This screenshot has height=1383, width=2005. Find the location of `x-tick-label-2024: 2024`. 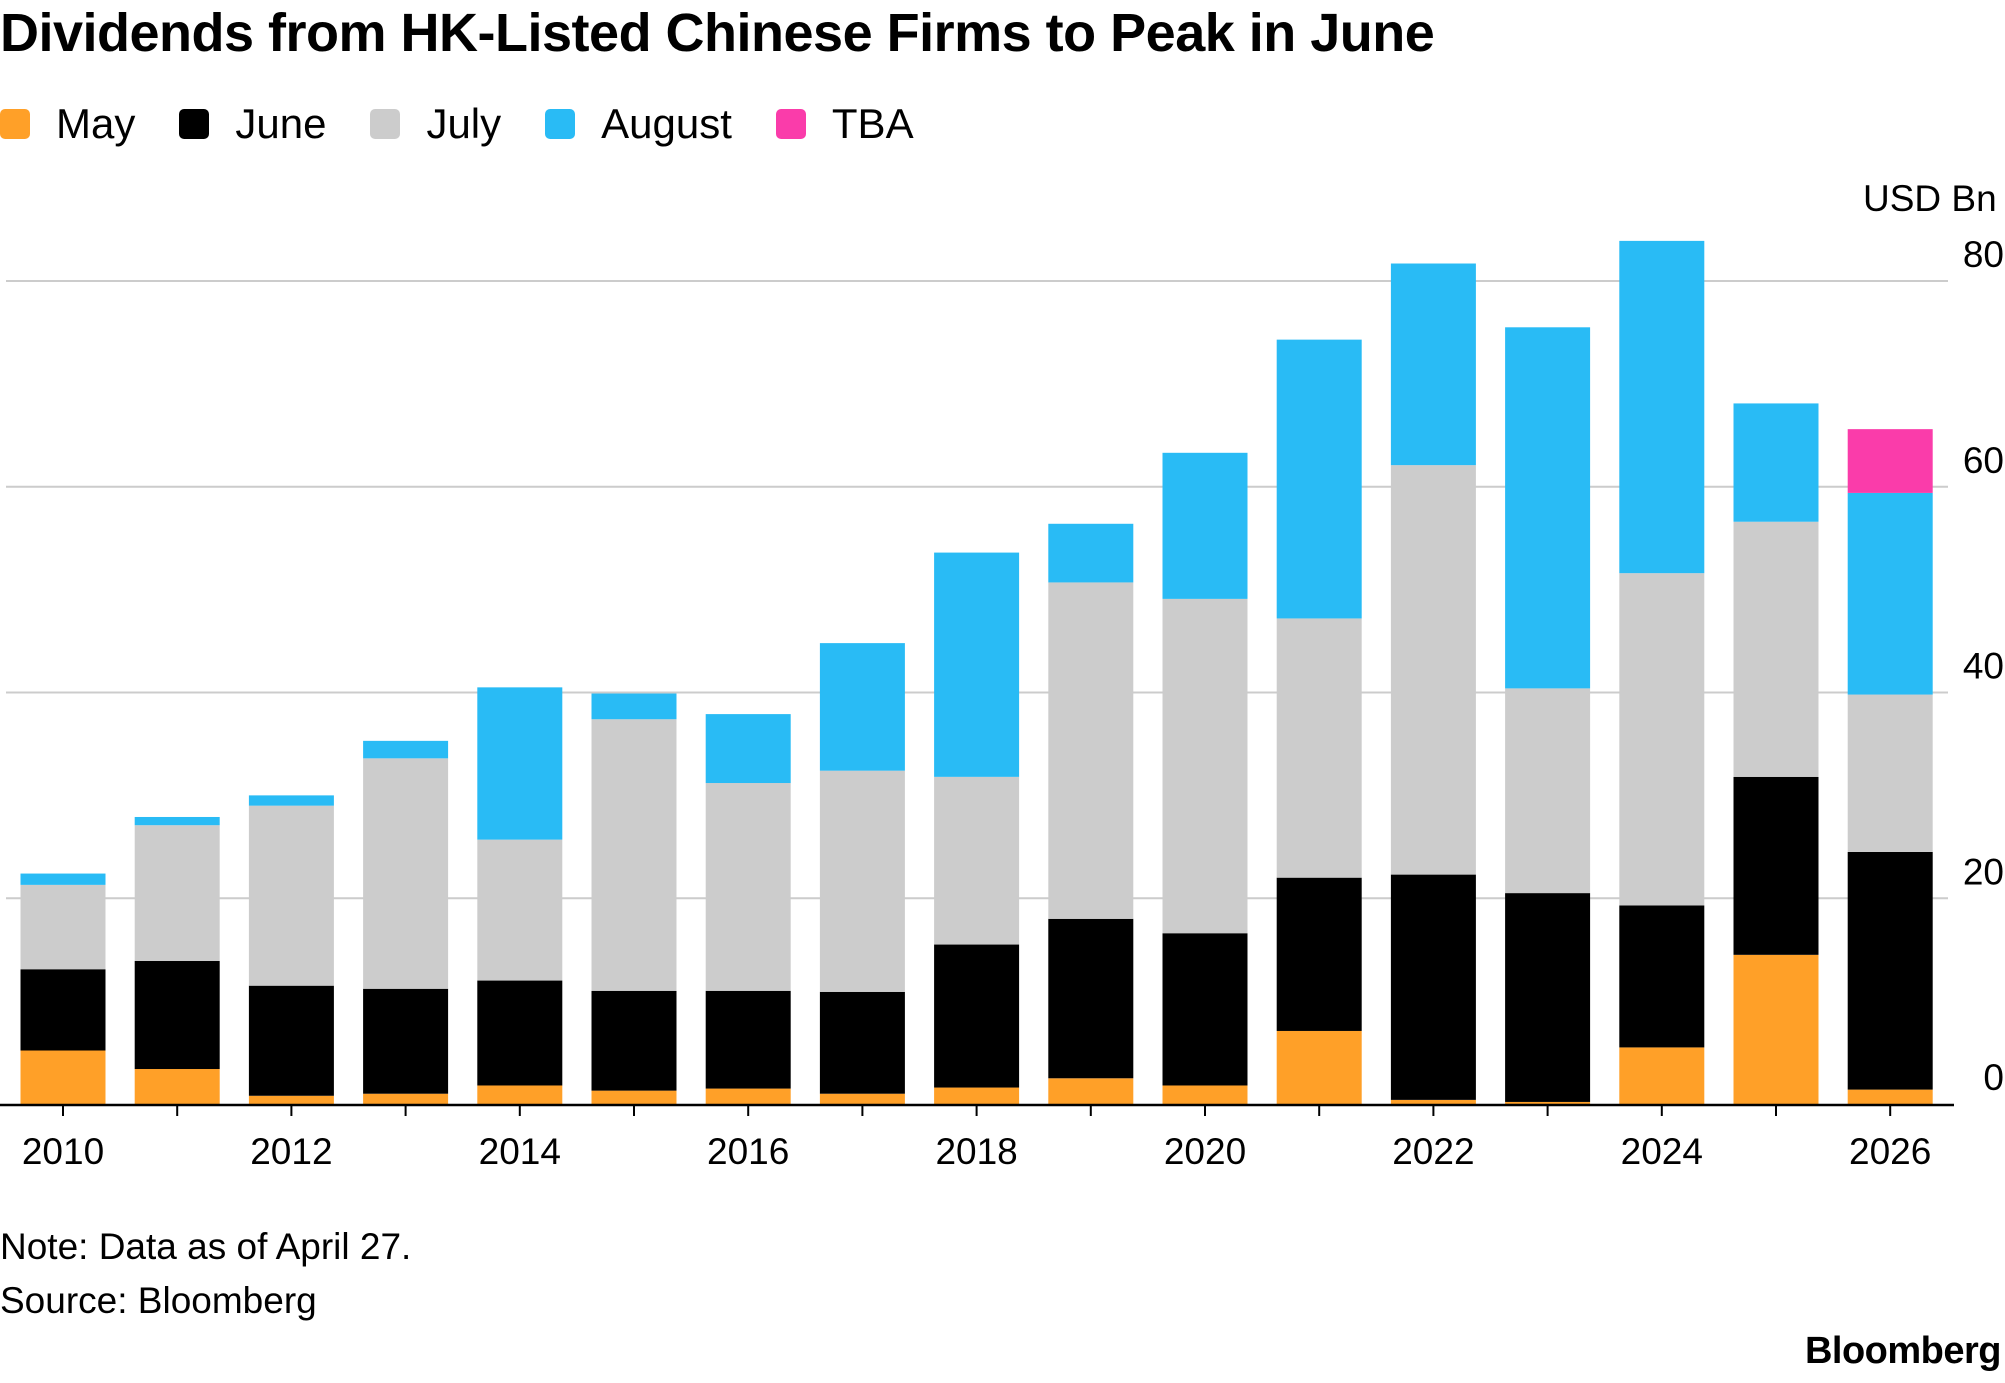

x-tick-label-2024: 2024 is located at coordinates (1662, 1151).